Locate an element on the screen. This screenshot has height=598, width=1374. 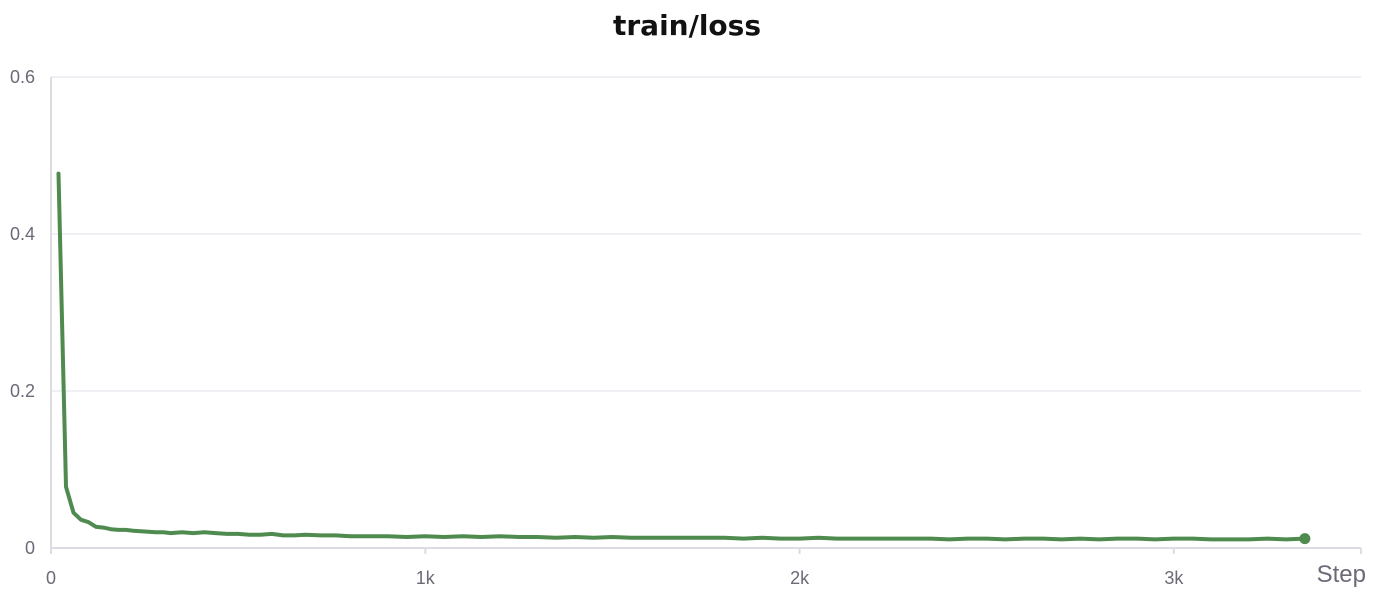
y-tick-label: 0.4 is located at coordinates (22, 234).